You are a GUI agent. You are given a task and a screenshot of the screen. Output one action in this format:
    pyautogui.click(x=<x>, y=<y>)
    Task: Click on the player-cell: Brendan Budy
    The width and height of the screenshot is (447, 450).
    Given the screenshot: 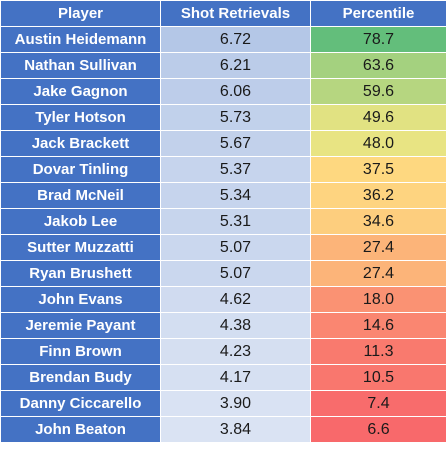 What is the action you would take?
    pyautogui.click(x=80, y=377)
    